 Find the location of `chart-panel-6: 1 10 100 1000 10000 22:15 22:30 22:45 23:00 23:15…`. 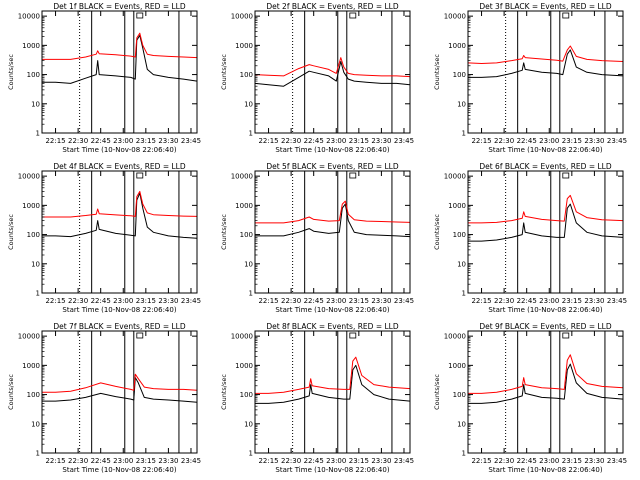

chart-panel-6: 1 10 100 1000 10000 22:15 22:30 22:45 23:00 23:15… is located at coordinates (530, 238).